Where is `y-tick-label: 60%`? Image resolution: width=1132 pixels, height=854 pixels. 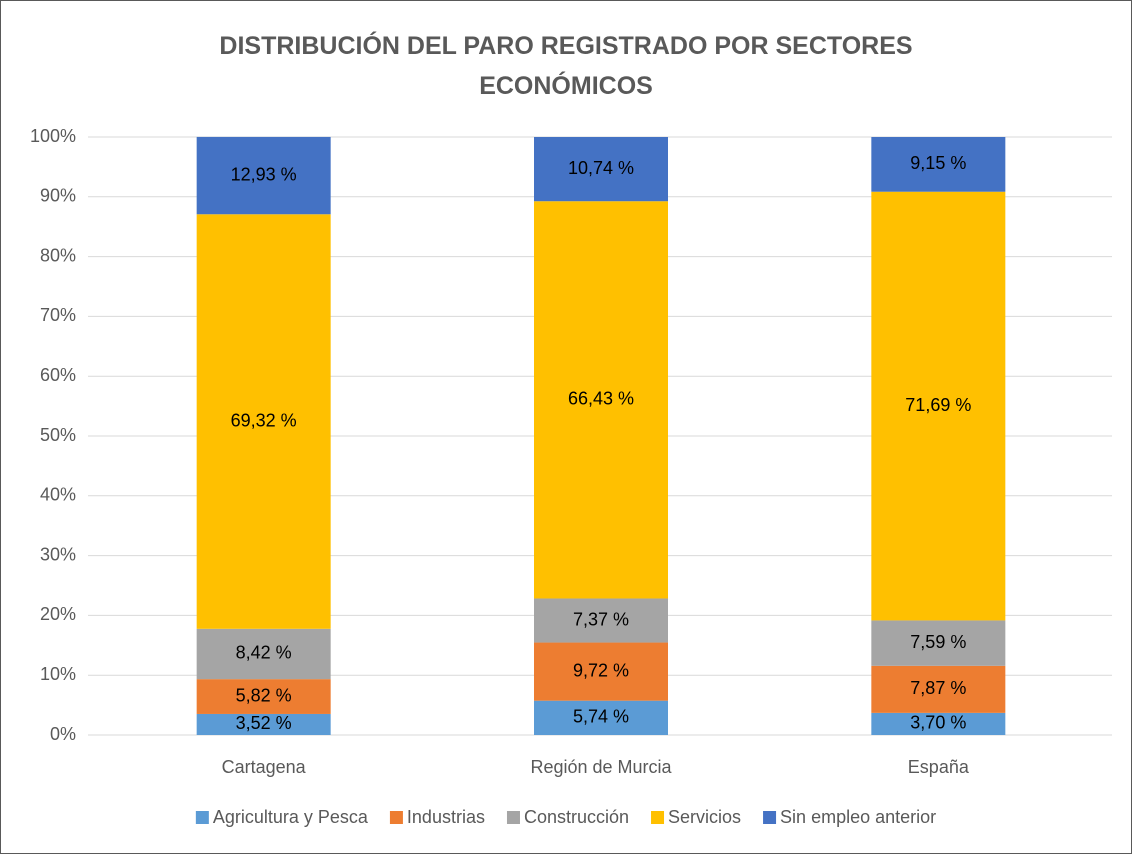
y-tick-label: 60% is located at coordinates (58, 375).